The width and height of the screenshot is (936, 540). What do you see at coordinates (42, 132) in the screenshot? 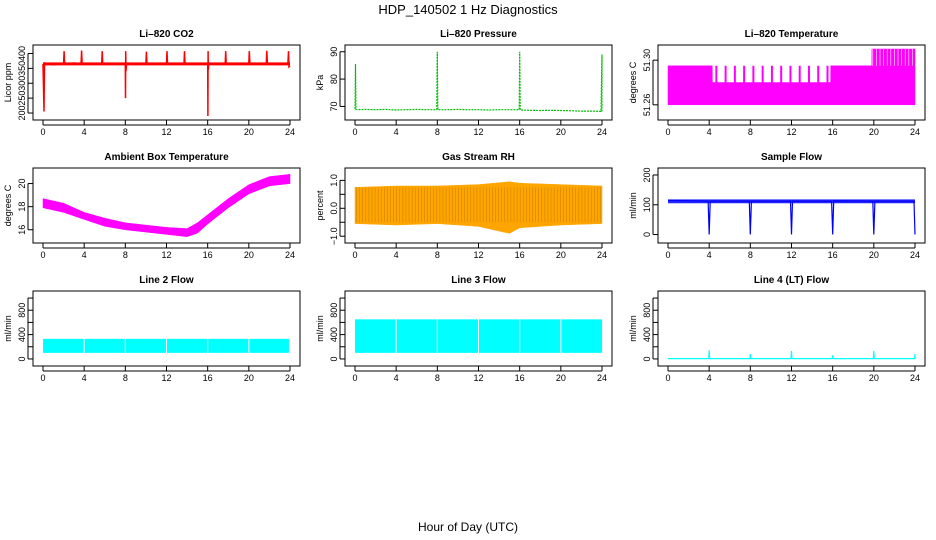
I see `x-tick-label-co2: 0` at bounding box center [42, 132].